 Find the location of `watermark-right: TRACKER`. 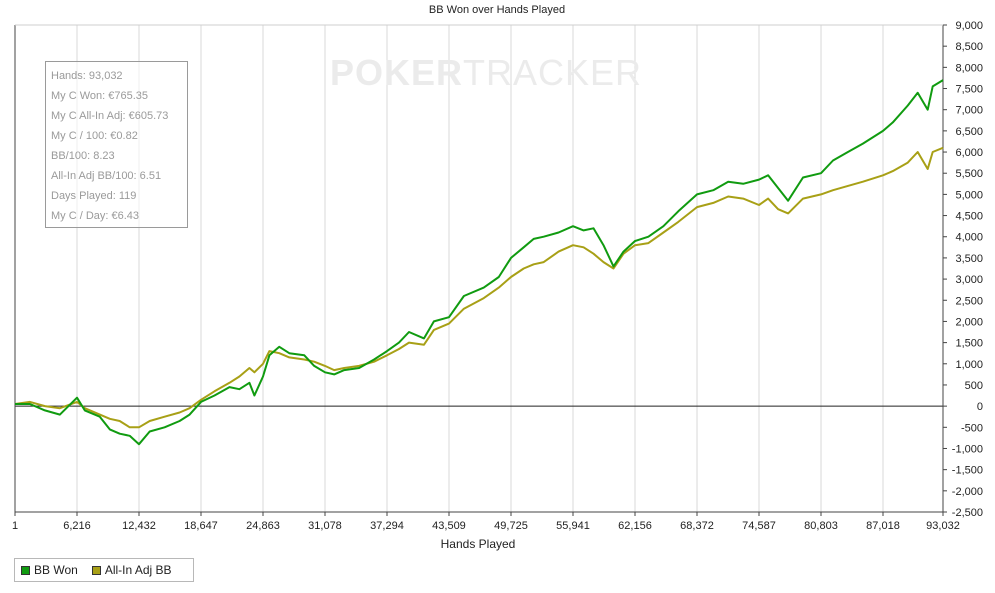

watermark-right: TRACKER is located at coordinates (553, 72).